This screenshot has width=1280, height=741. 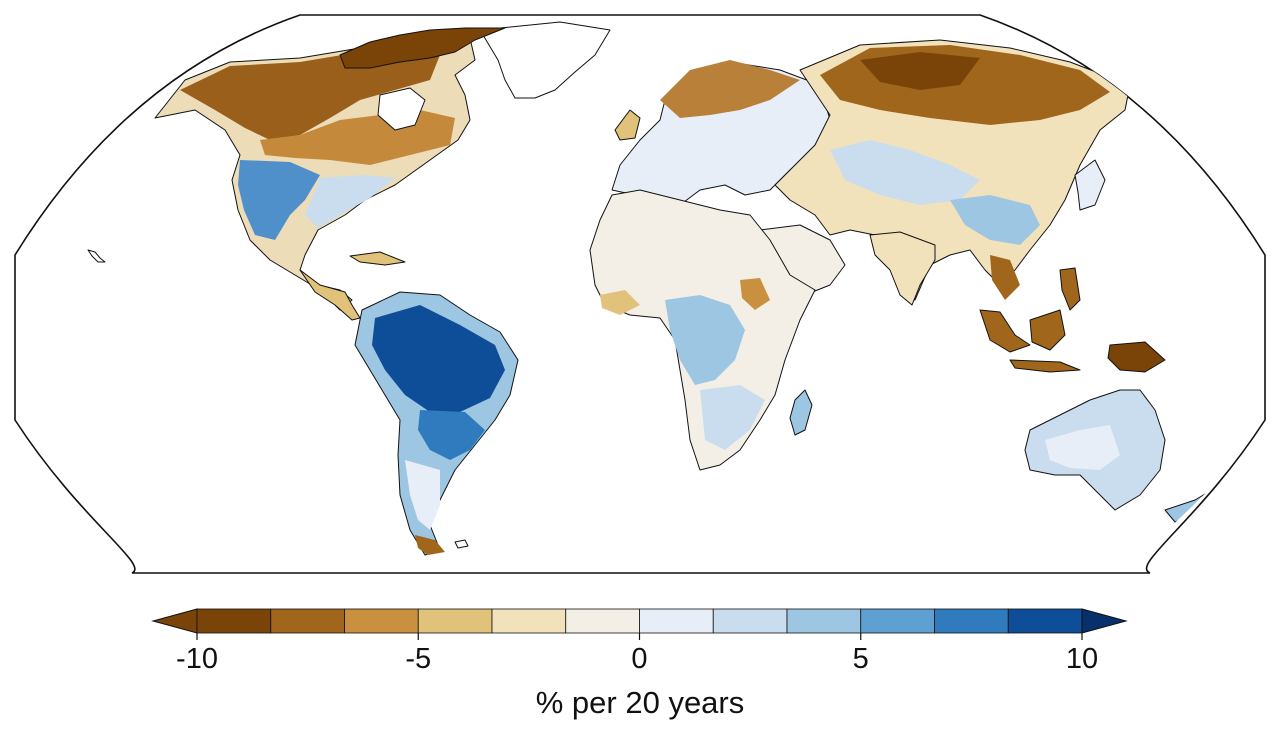 I want to click on falklands, so click(x=461, y=544).